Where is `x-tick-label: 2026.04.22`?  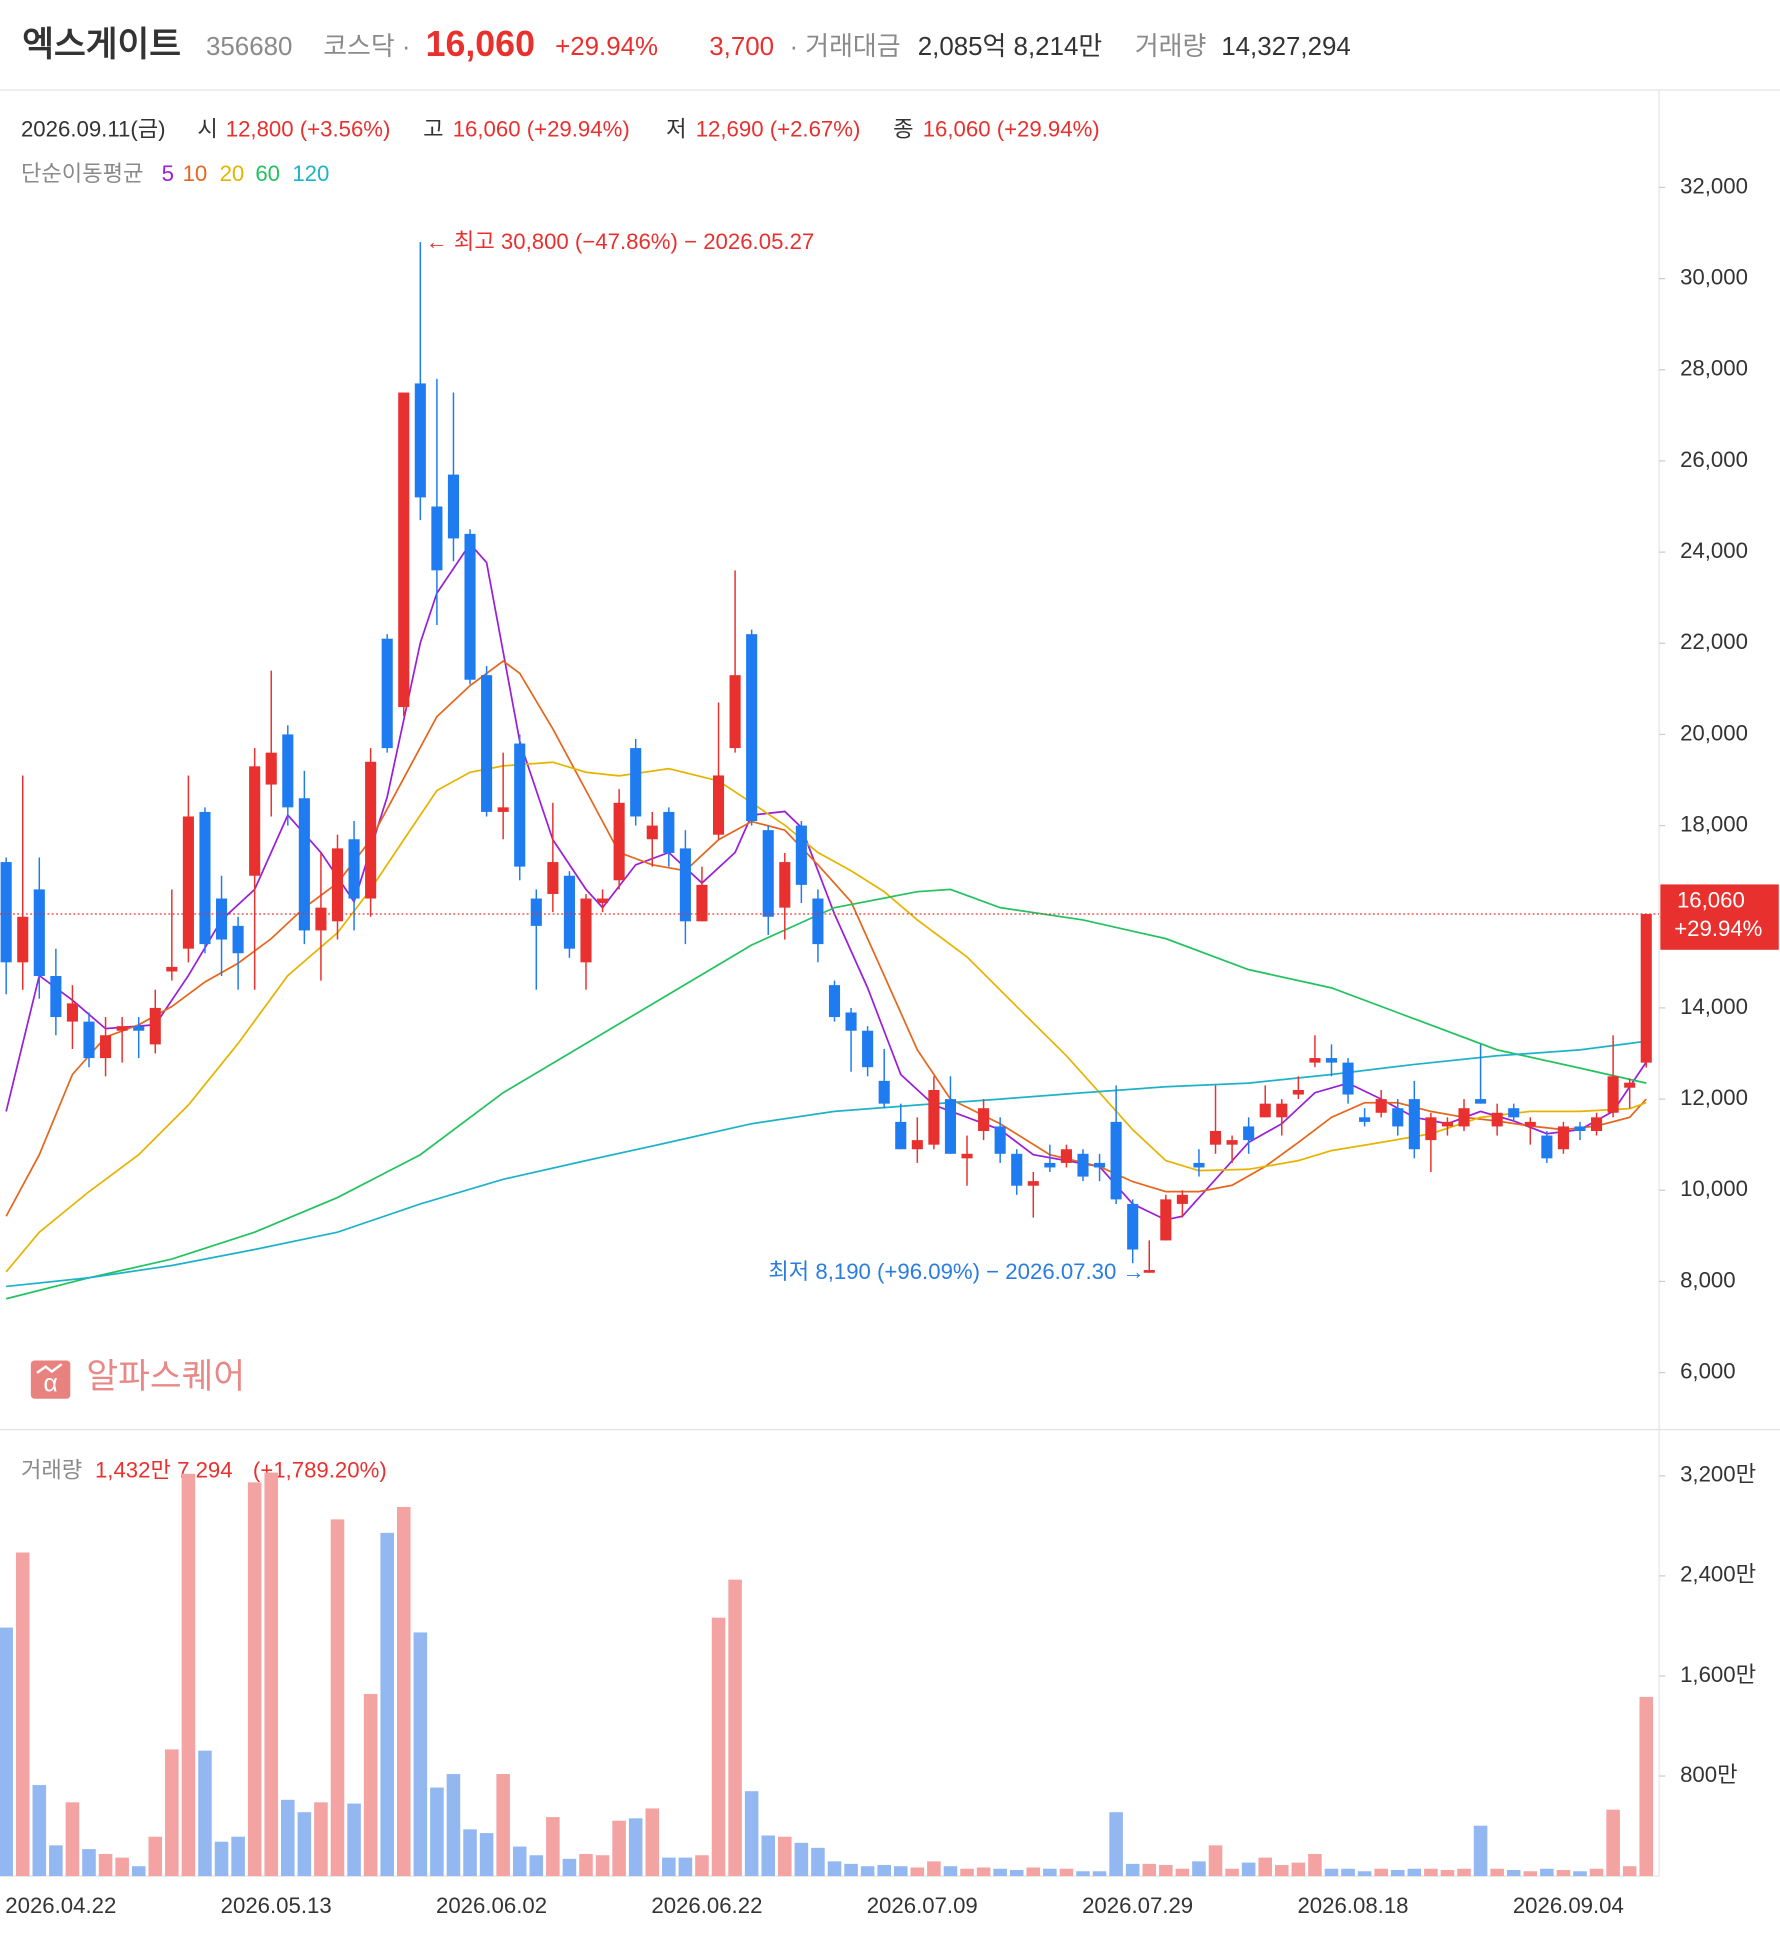 x-tick-label: 2026.04.22 is located at coordinates (60, 1905).